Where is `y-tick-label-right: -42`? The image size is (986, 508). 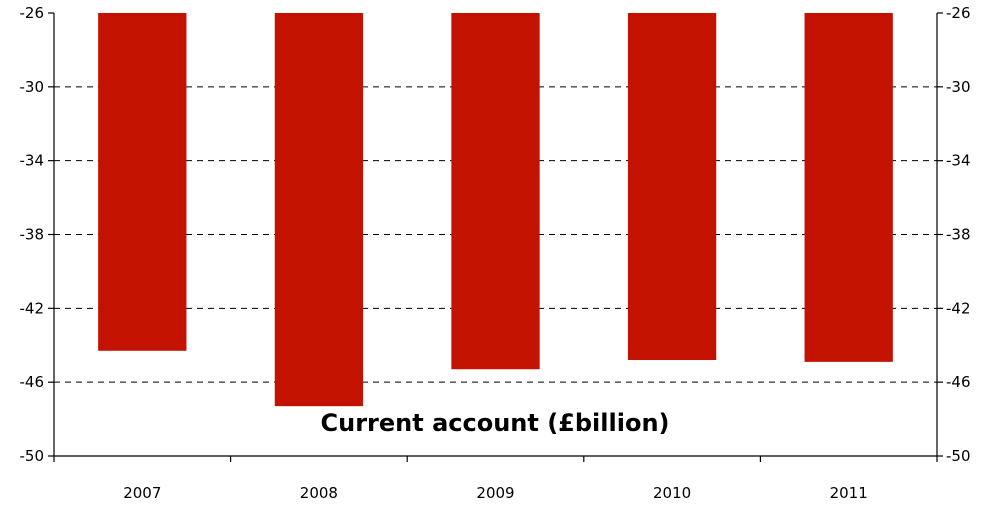 y-tick-label-right: -42 is located at coordinates (958, 308).